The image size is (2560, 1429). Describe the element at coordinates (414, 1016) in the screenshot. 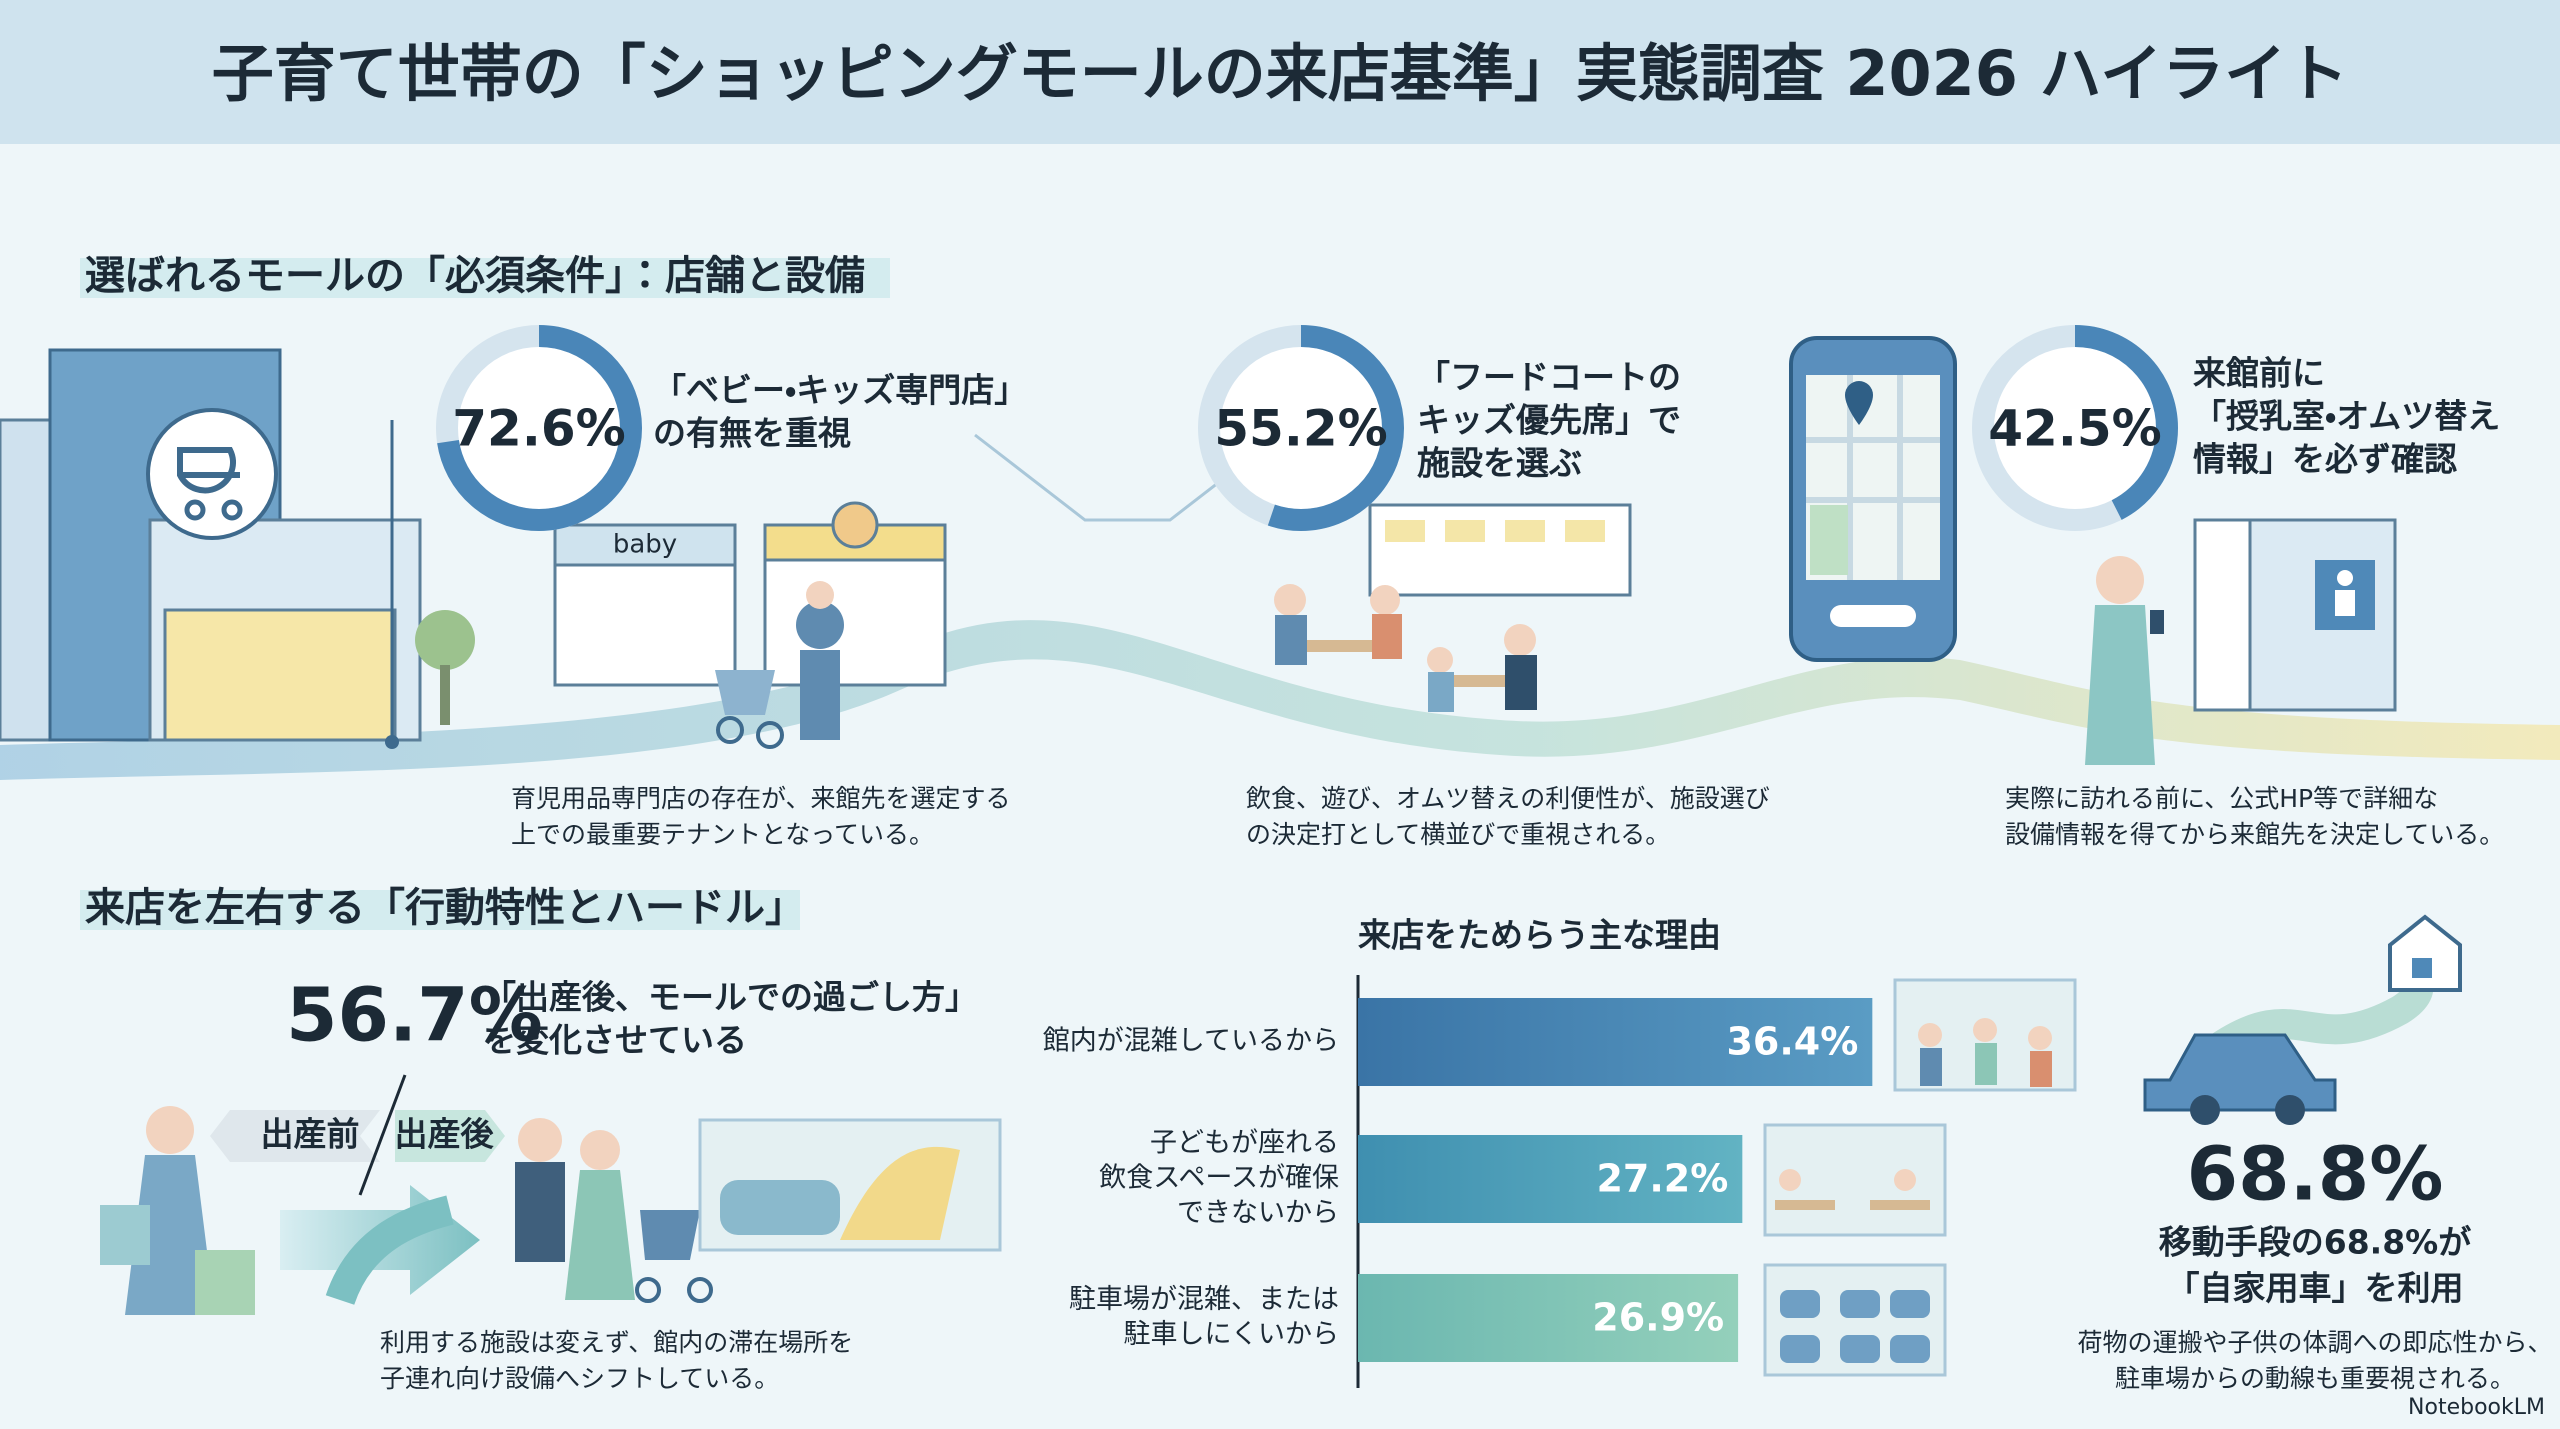

I see `stat-value: 56.7%` at that location.